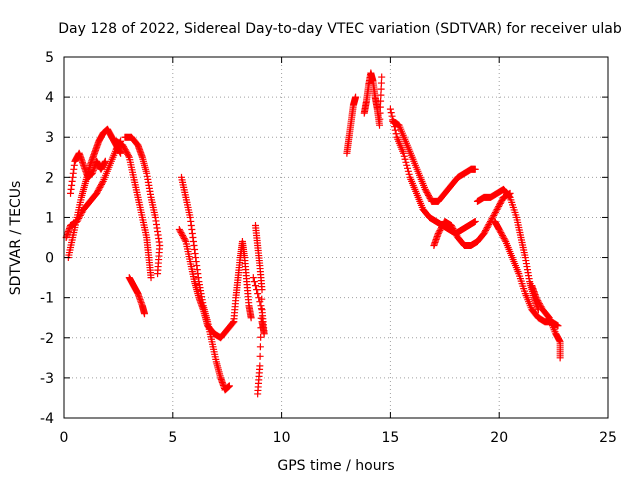  I want to click on x-tick-label: 5, so click(172, 438).